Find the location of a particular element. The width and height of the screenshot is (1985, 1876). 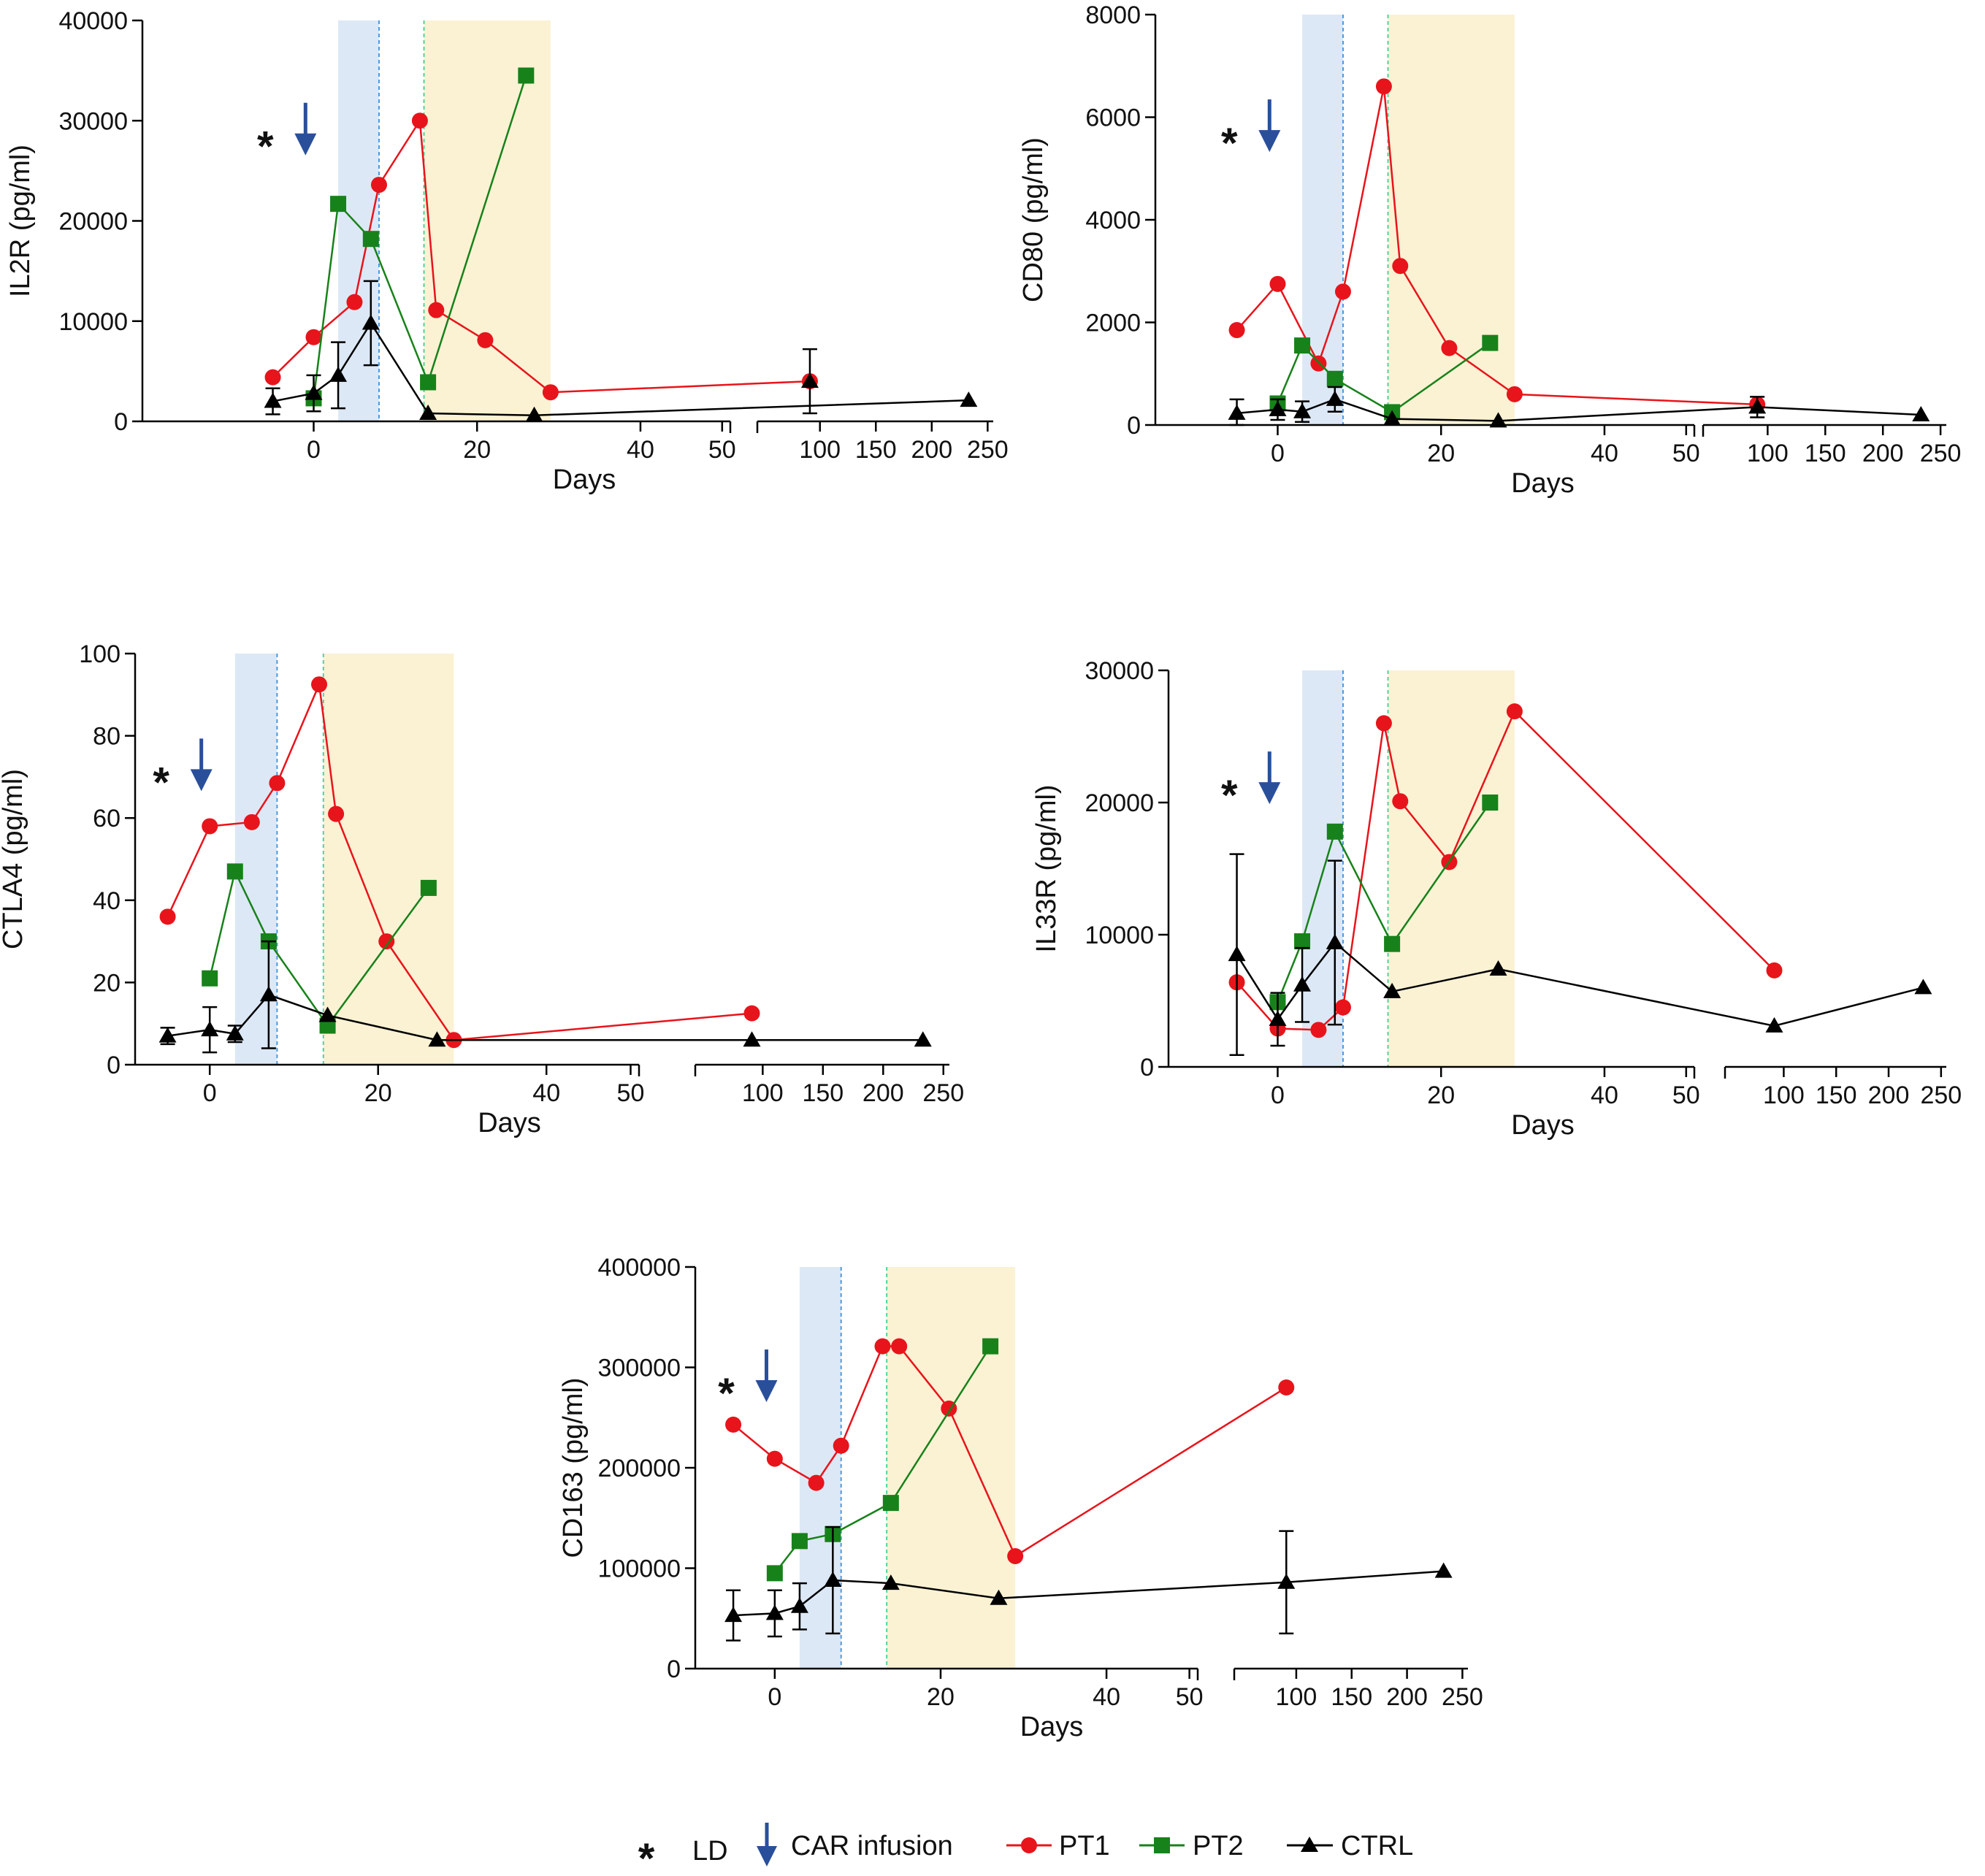

y-axis-label: IL33R (pg/ml) is located at coordinates (1046, 868).